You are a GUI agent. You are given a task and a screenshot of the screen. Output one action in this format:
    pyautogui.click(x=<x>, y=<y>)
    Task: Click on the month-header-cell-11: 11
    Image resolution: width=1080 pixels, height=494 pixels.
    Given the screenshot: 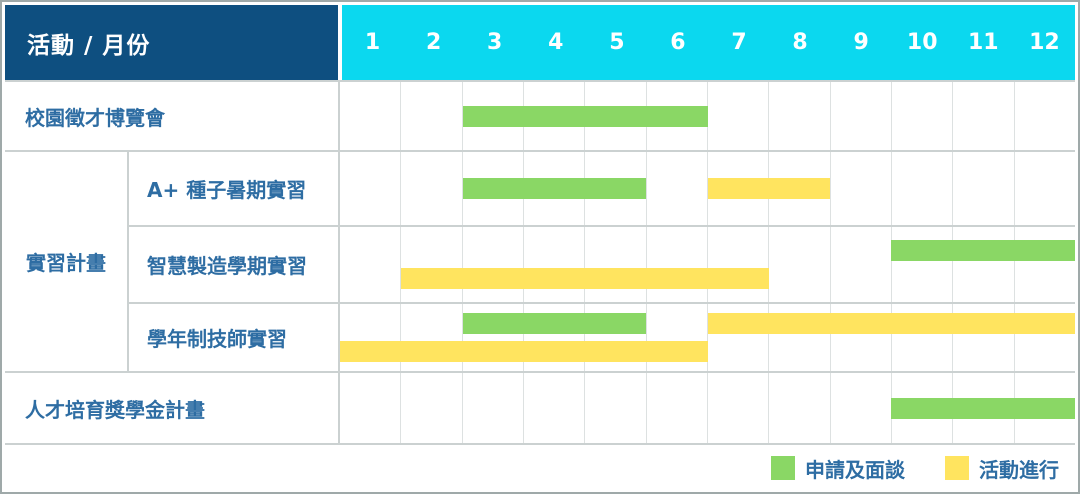 What is the action you would take?
    pyautogui.click(x=983, y=42)
    